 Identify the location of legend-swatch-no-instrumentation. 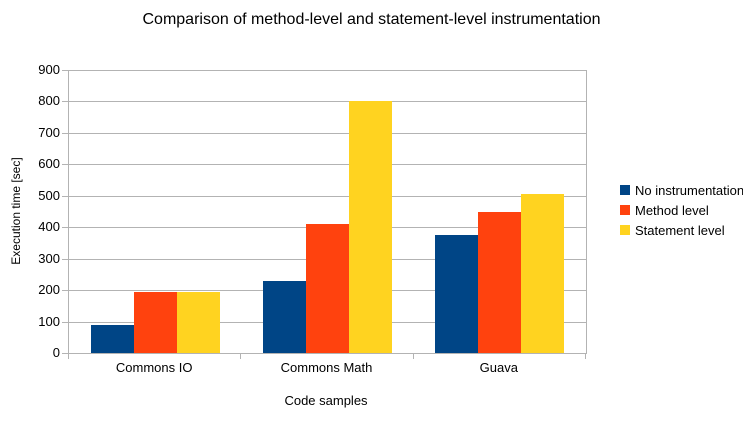
(625, 190).